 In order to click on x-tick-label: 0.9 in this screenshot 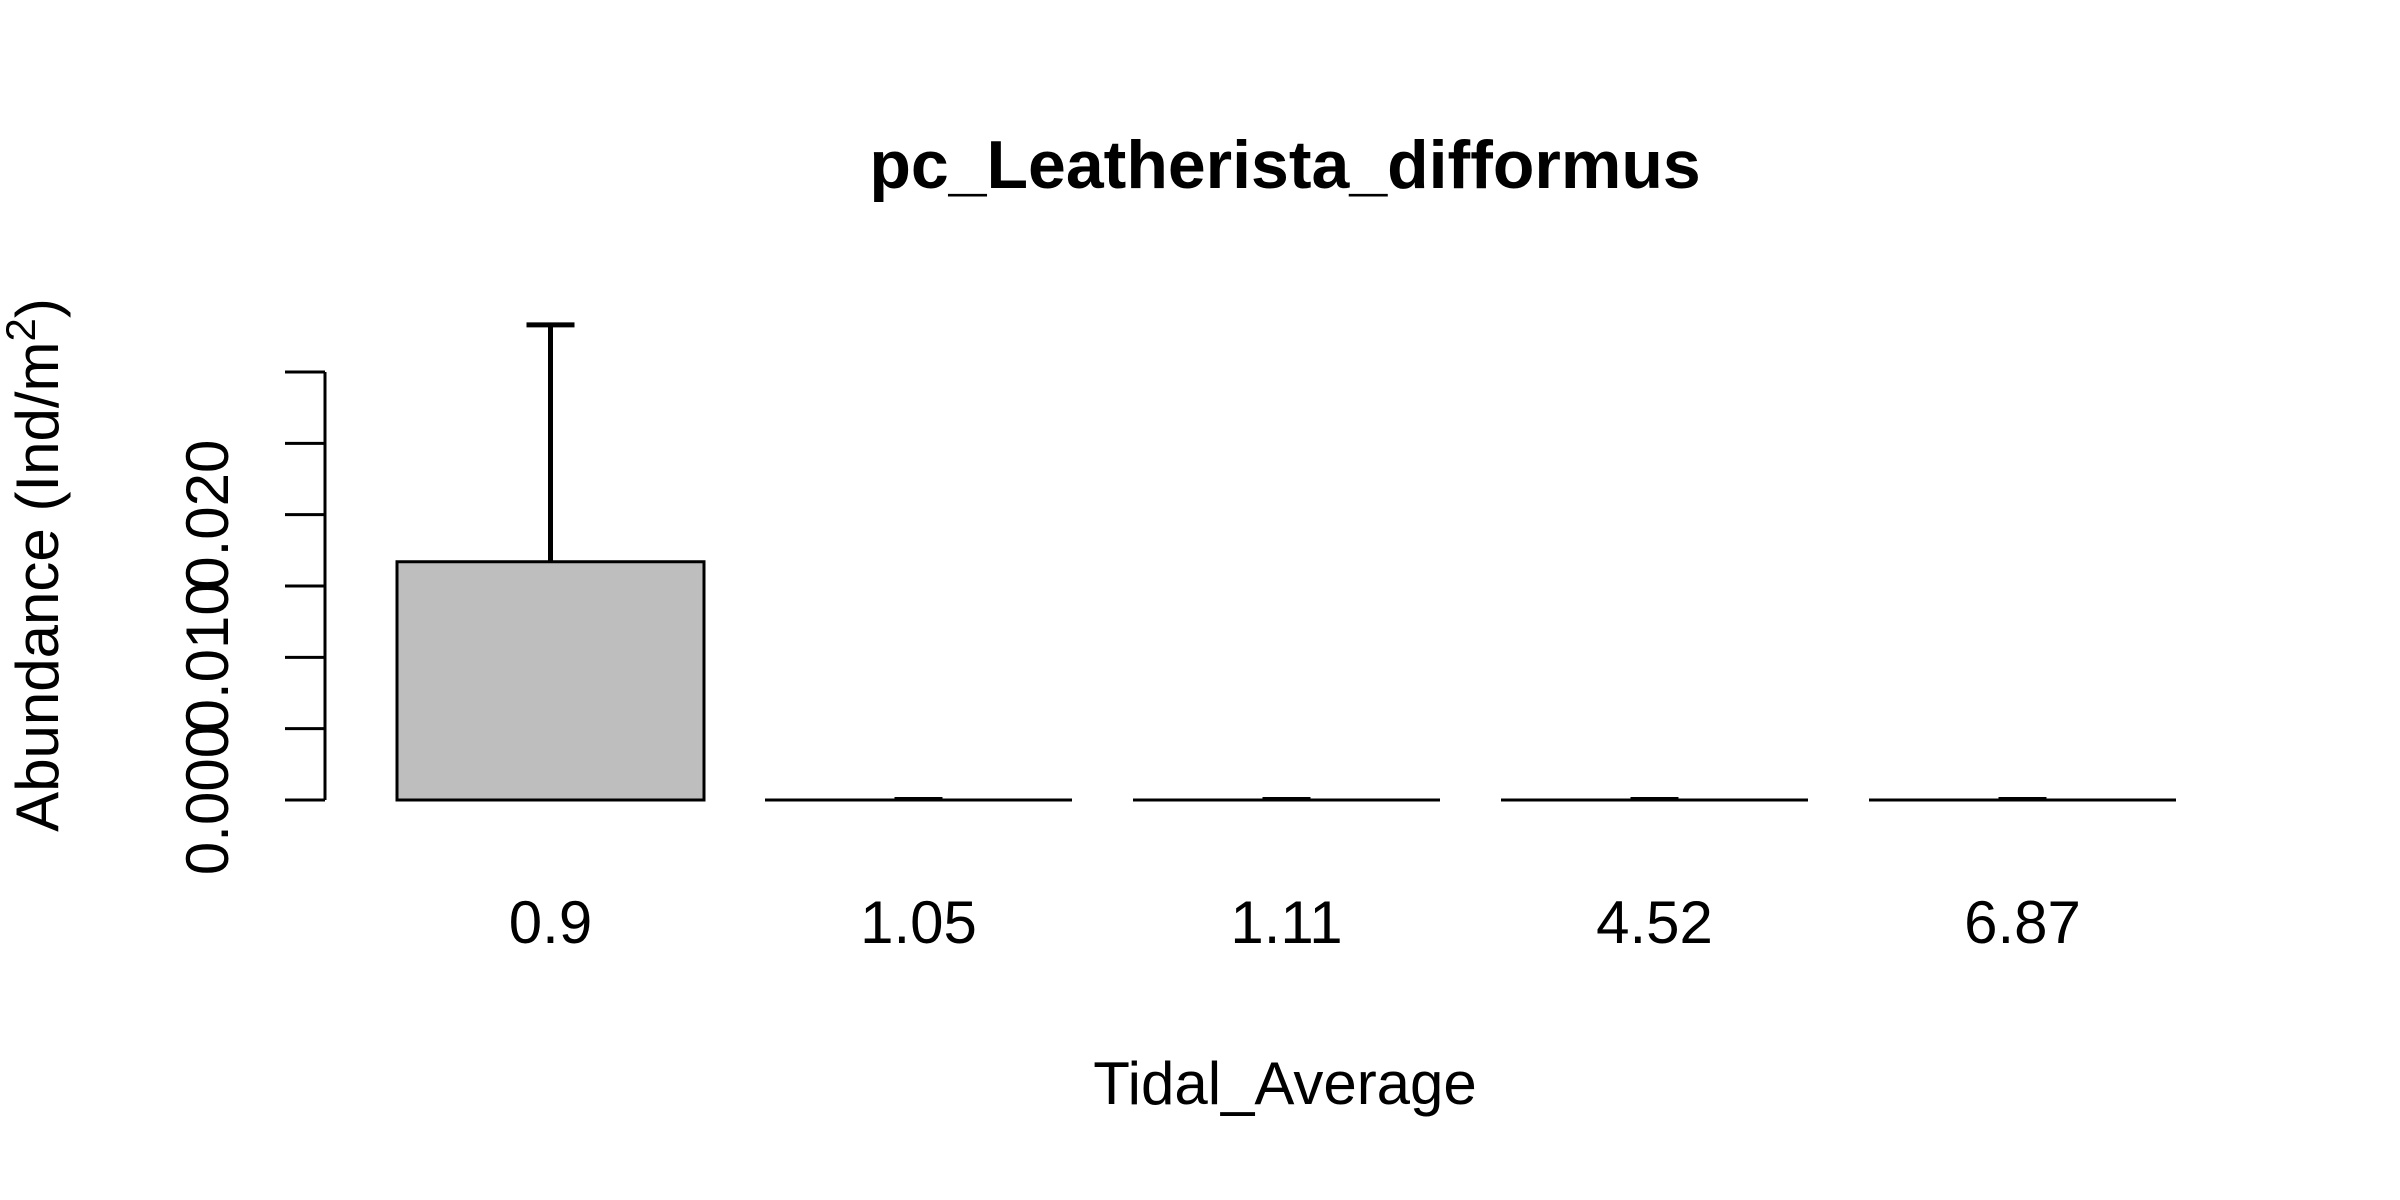, I will do `click(550, 922)`.